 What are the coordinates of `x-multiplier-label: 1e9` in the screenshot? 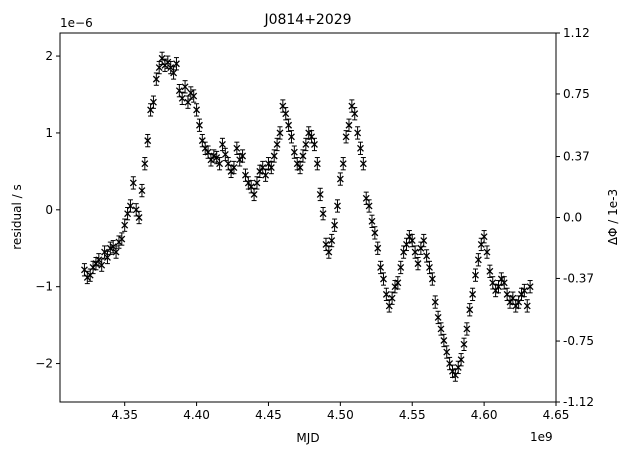 It's located at (541, 437).